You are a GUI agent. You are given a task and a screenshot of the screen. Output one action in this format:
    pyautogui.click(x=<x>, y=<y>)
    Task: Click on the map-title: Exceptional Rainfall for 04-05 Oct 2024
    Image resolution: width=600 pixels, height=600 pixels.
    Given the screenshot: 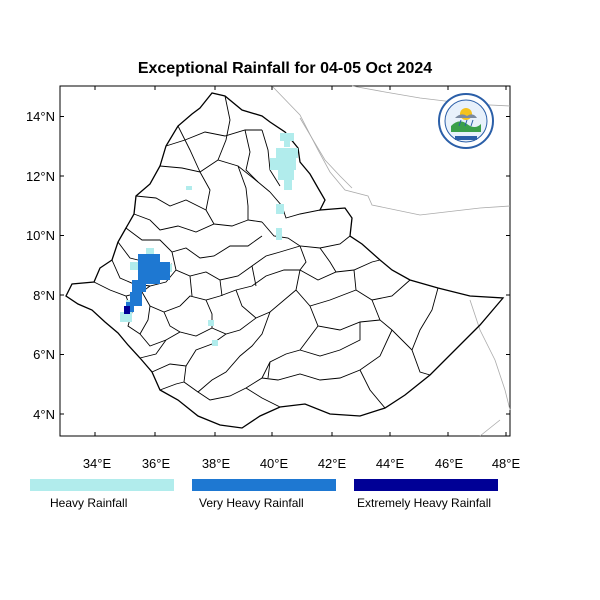 What is the action you would take?
    pyautogui.click(x=285, y=68)
    